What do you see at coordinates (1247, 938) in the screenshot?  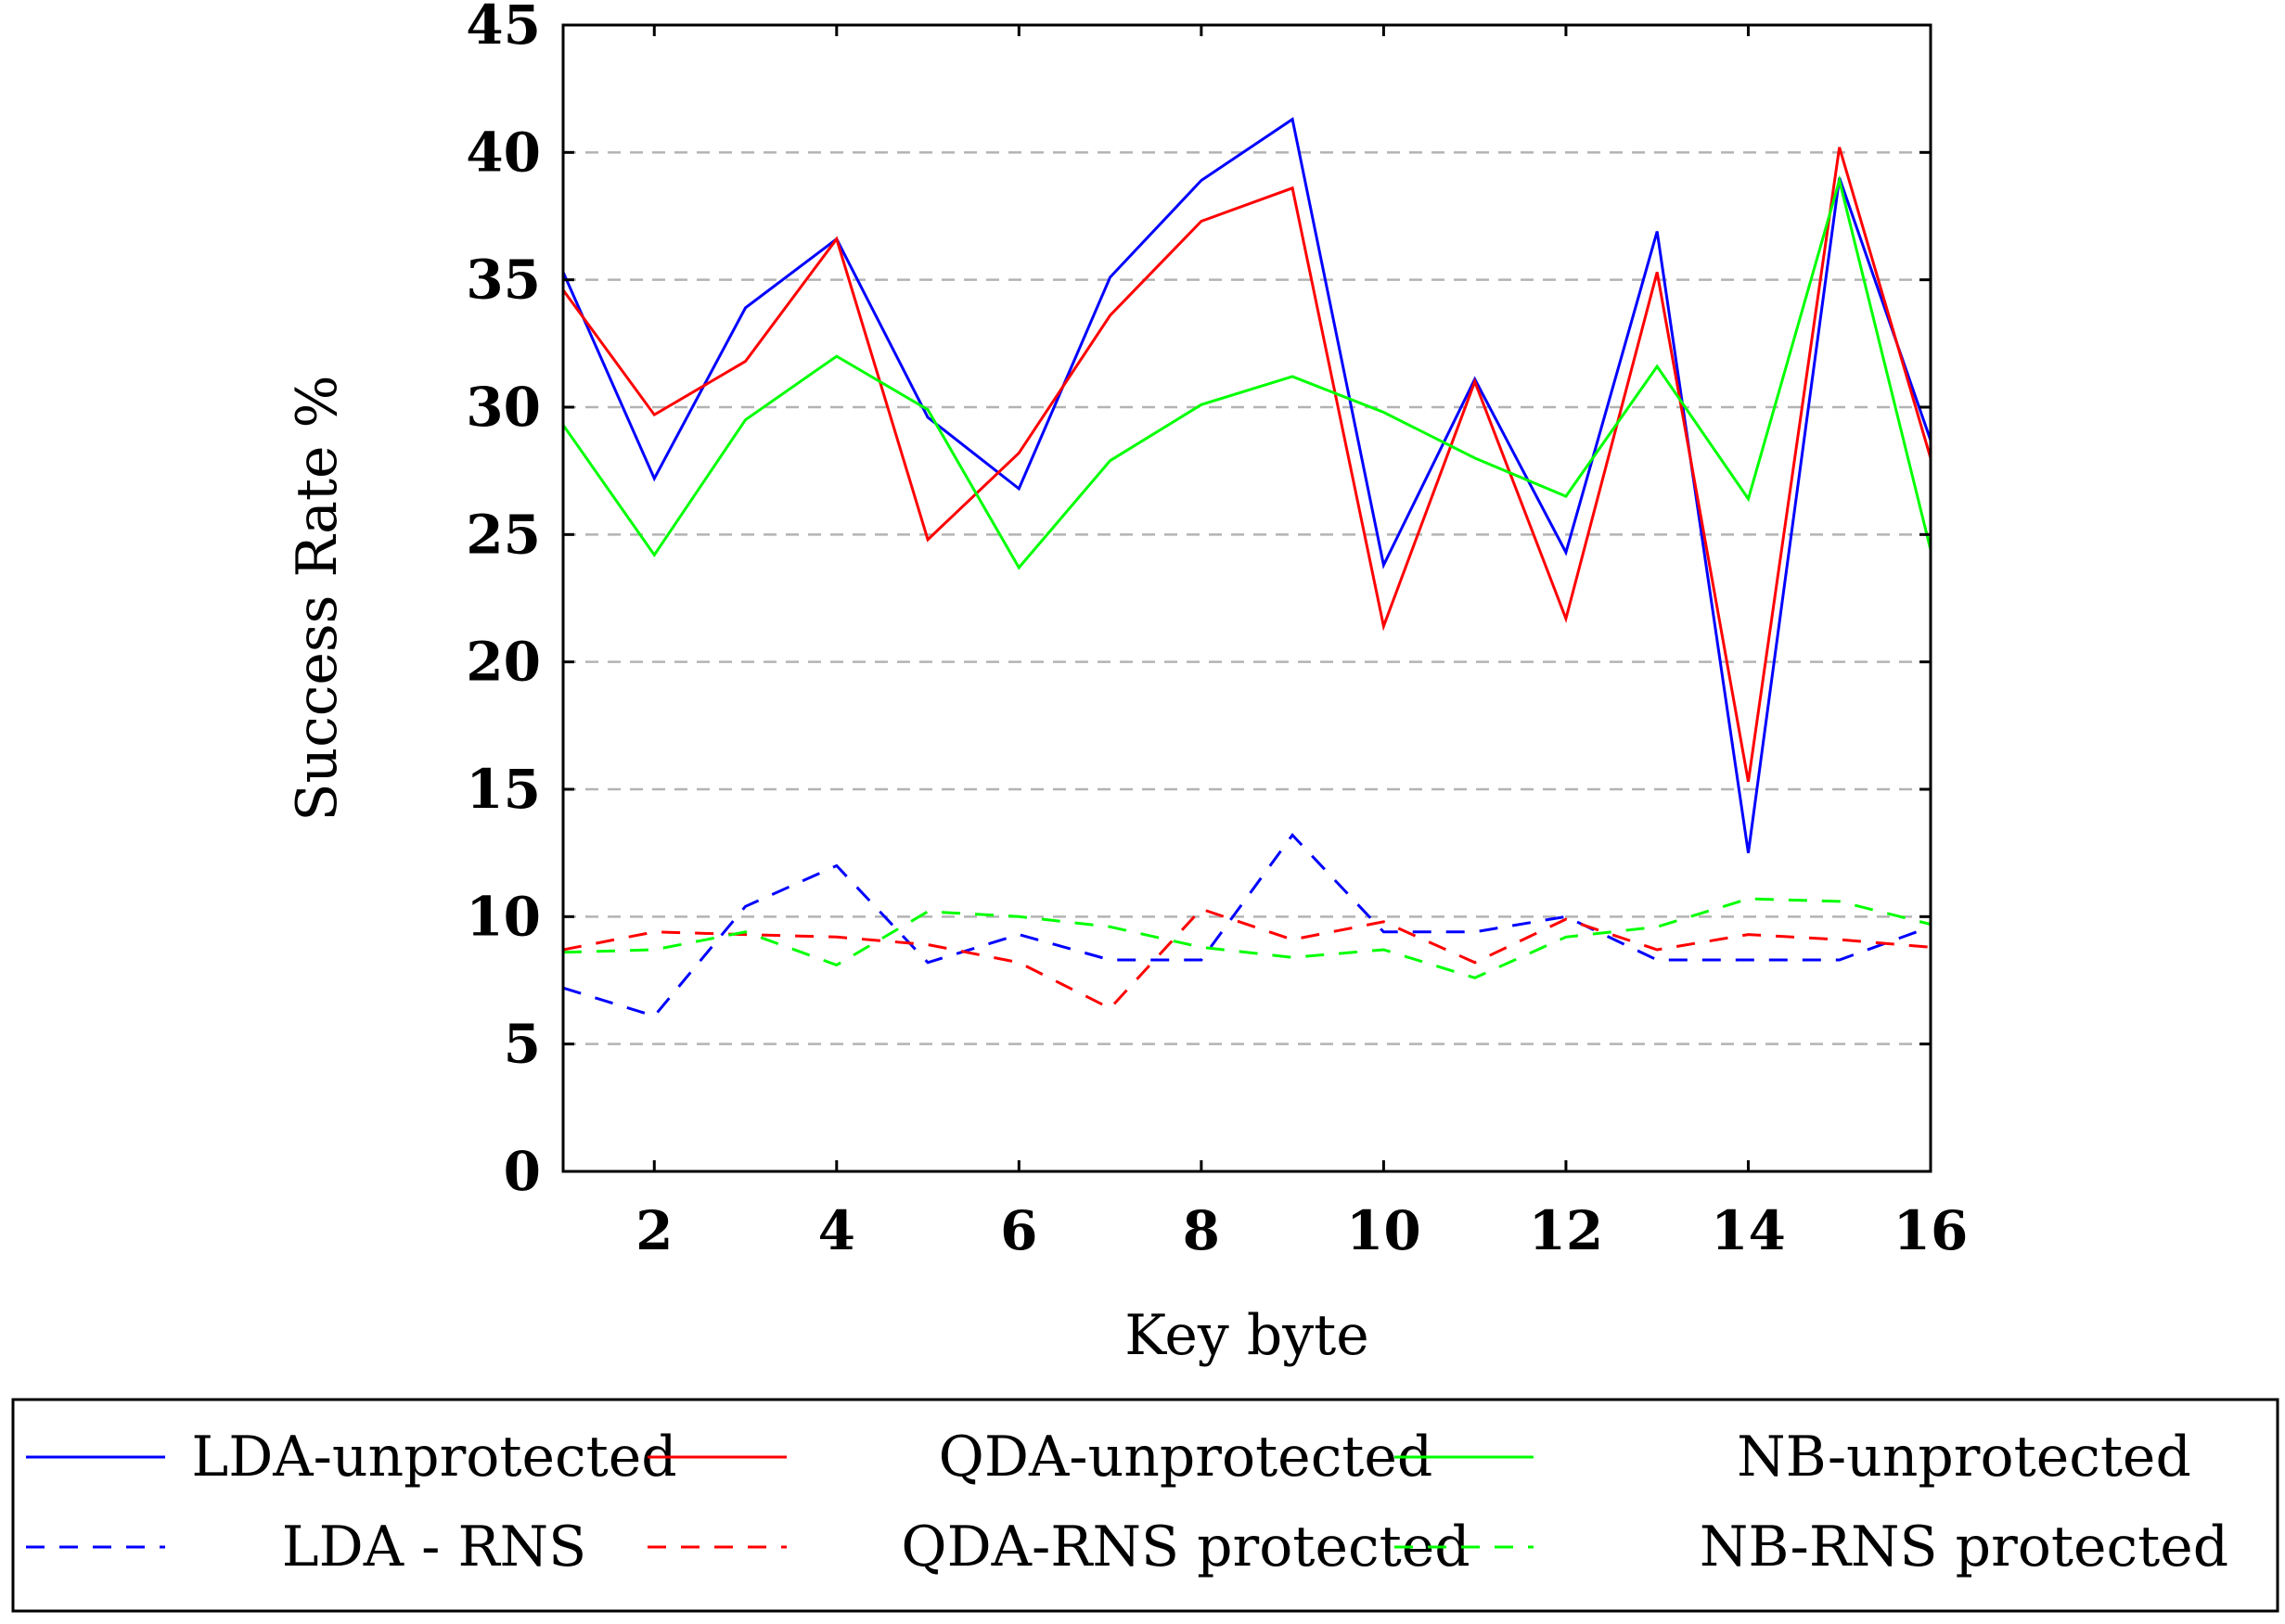 I see `series-line-nb-rns-protected` at bounding box center [1247, 938].